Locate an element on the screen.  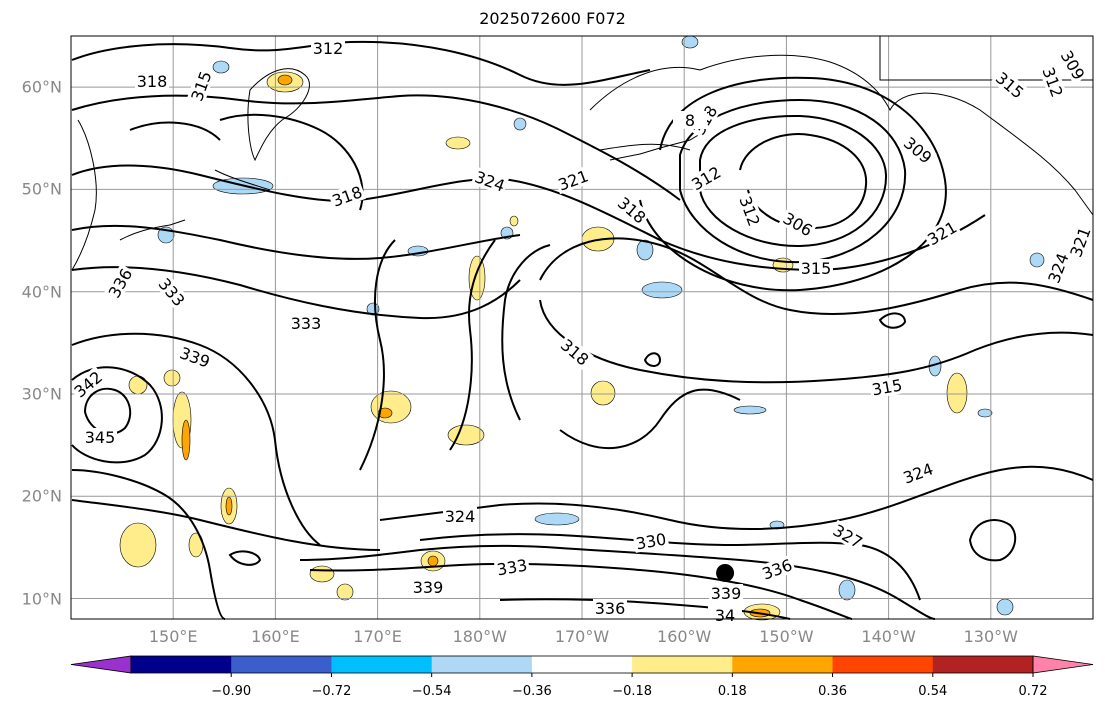
contour-label-group: 315 is located at coordinates (816, 268).